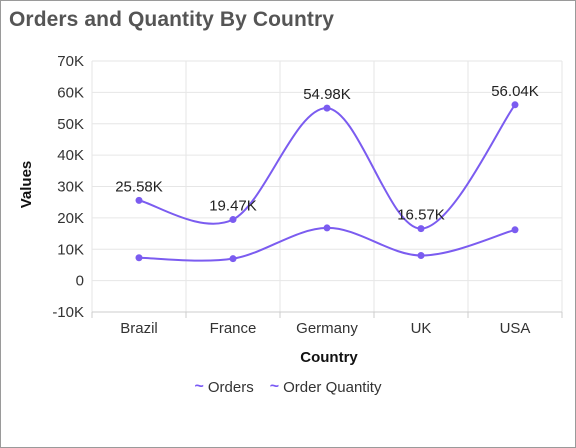  I want to click on legend-label-order-quantity: Order Quantity, so click(332, 387).